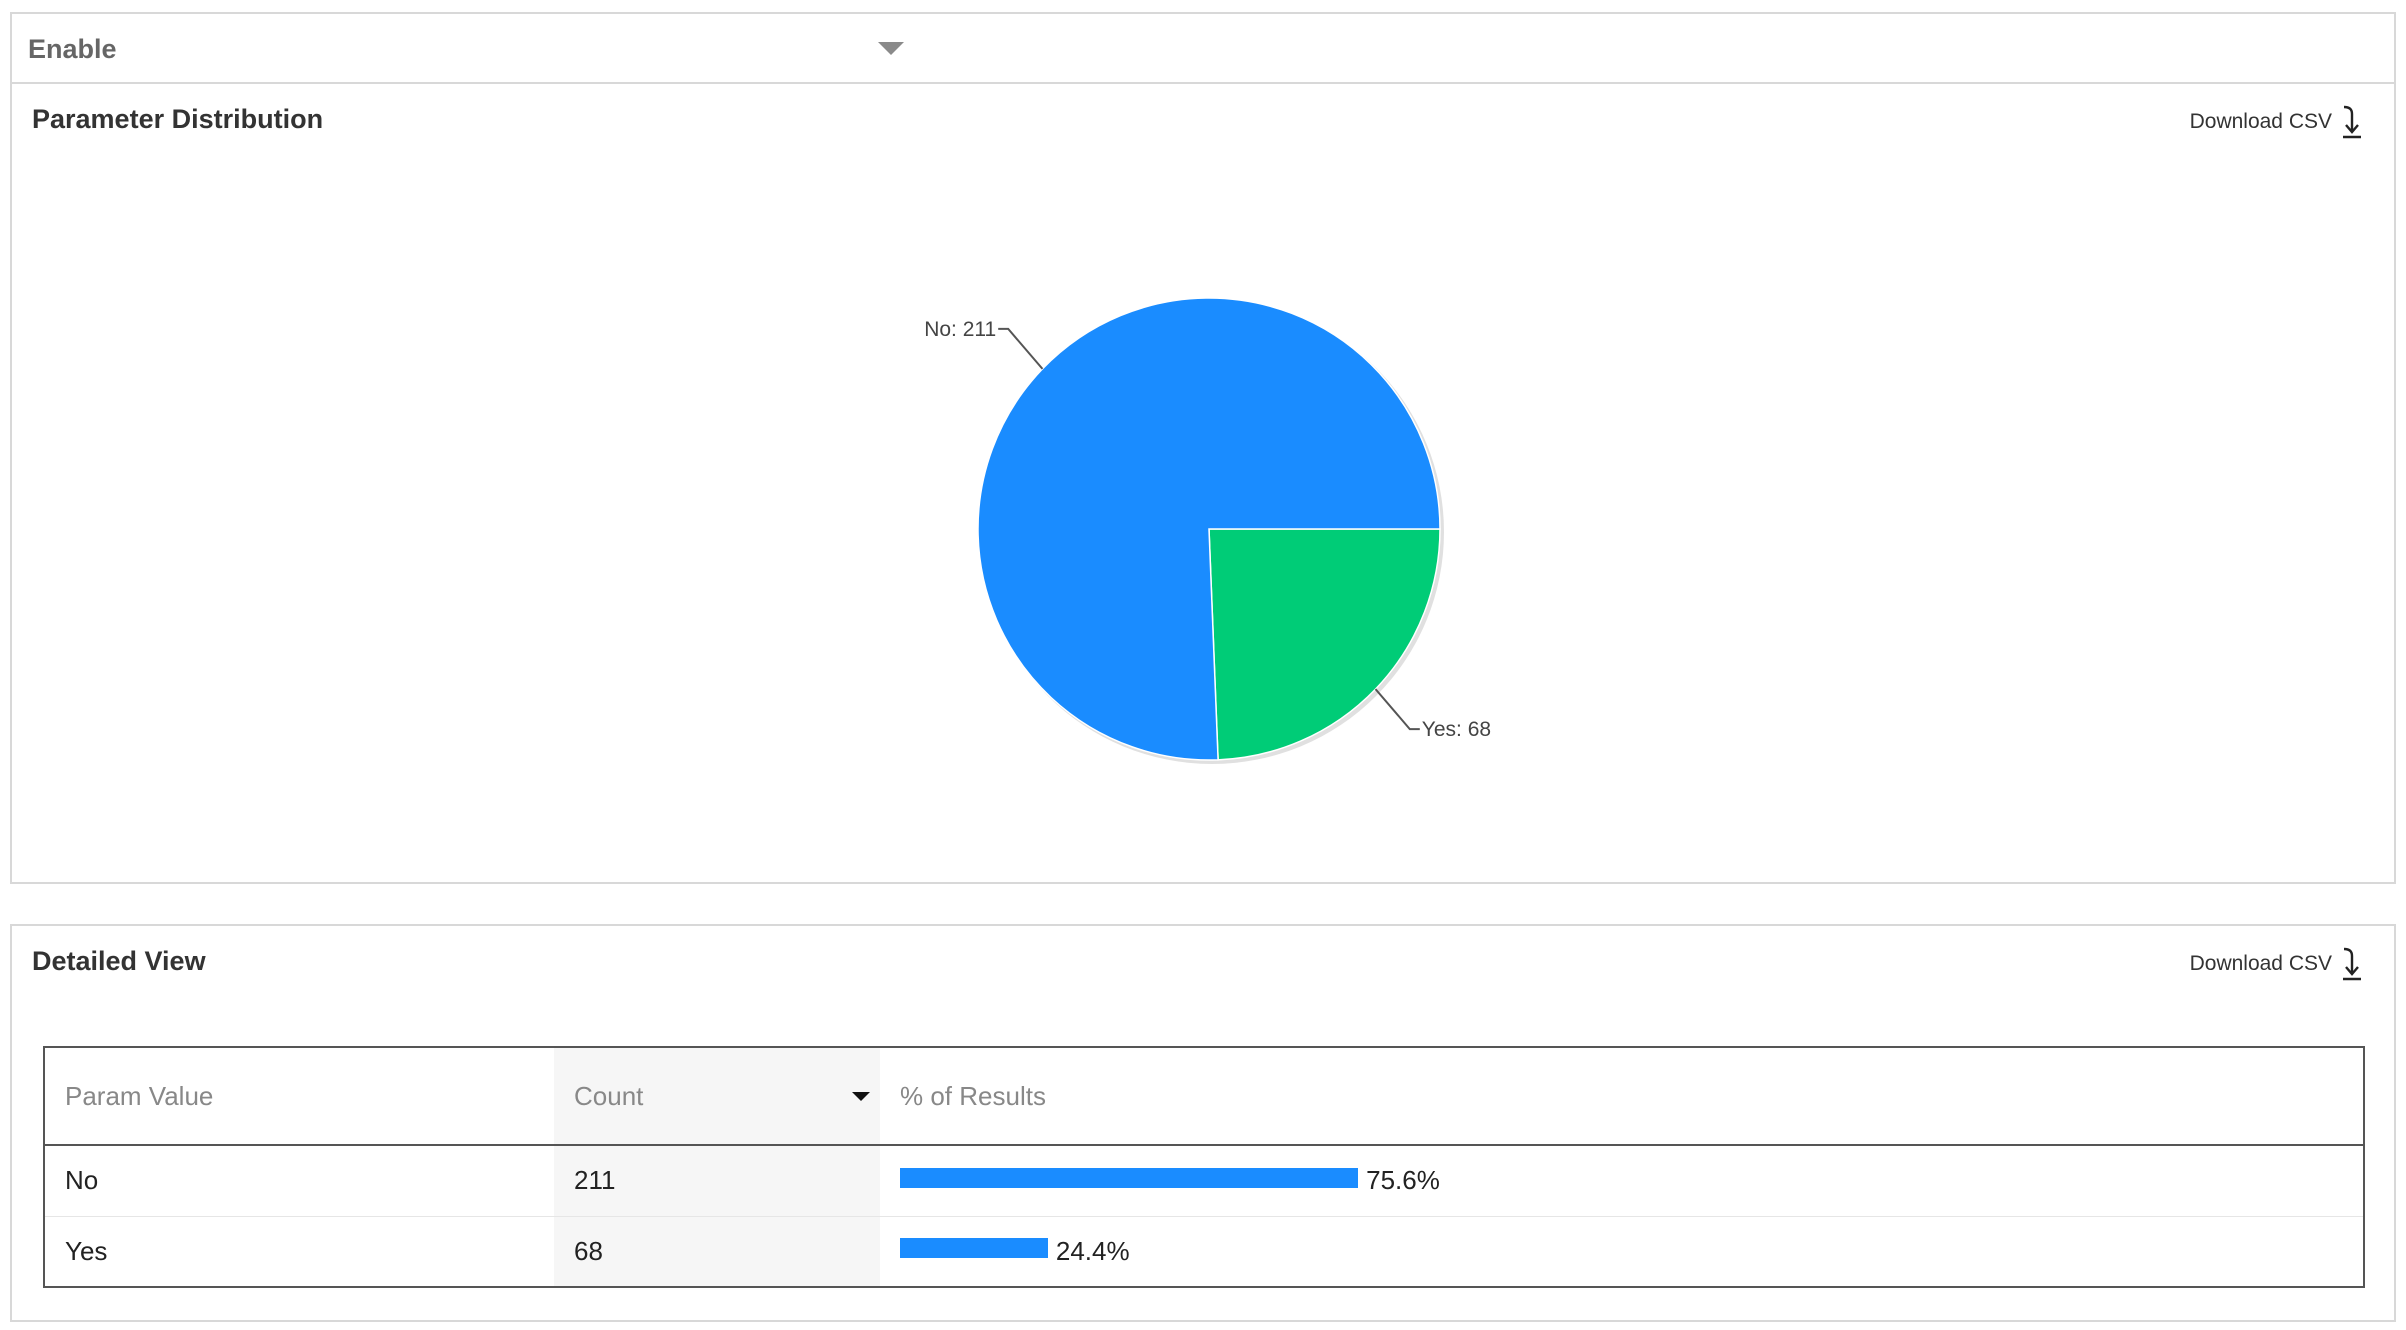 The image size is (2406, 1330). What do you see at coordinates (72, 49) in the screenshot?
I see `parameter-select-value: Enable` at bounding box center [72, 49].